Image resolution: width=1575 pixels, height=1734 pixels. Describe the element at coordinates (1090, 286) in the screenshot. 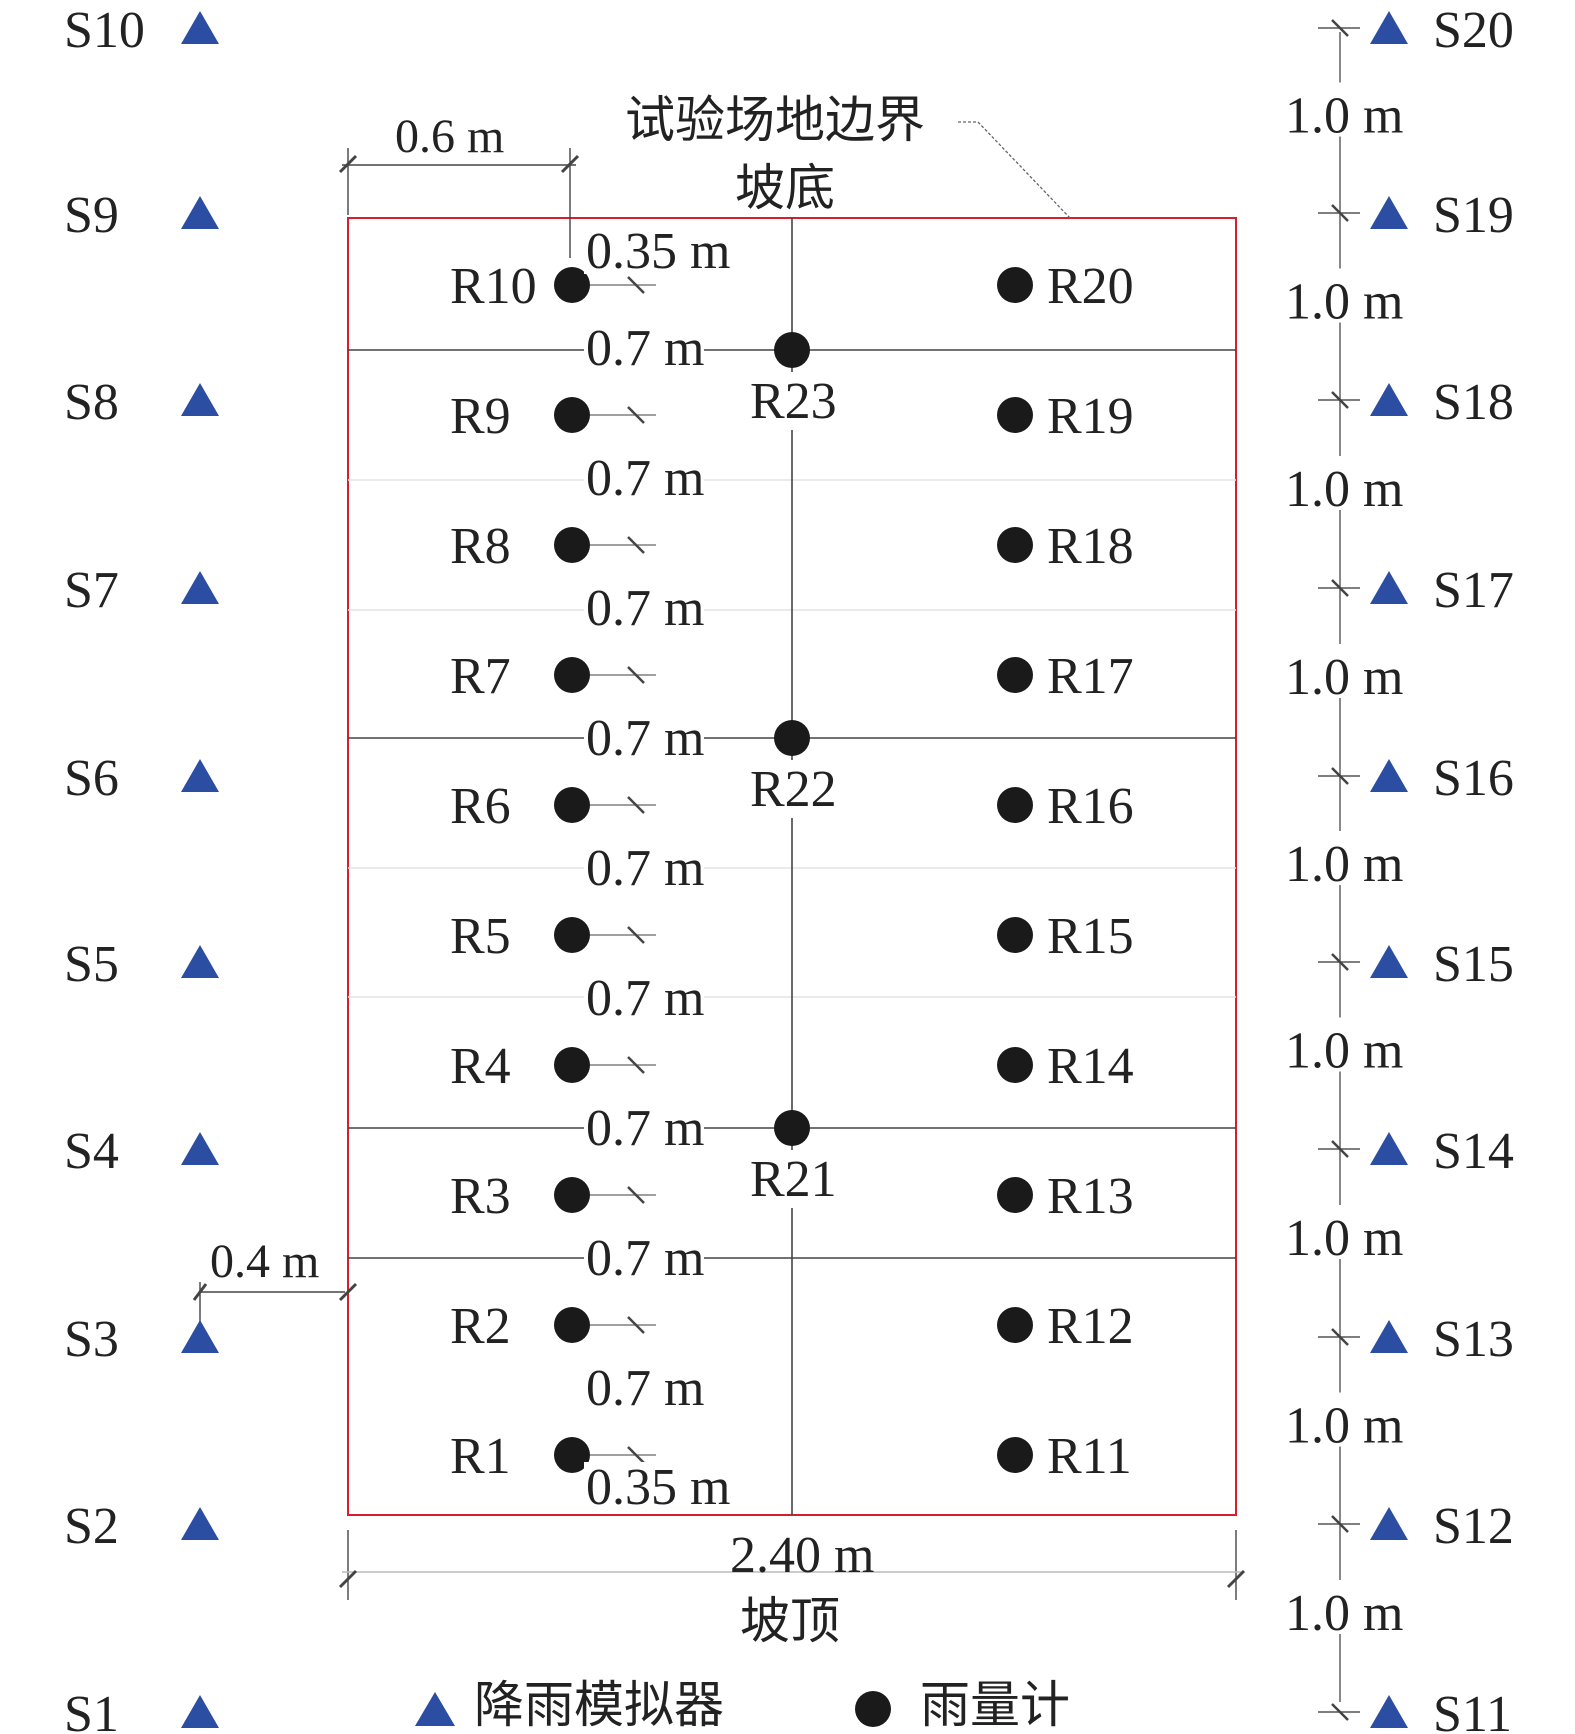

I see `gauge-label-right: R20` at that location.